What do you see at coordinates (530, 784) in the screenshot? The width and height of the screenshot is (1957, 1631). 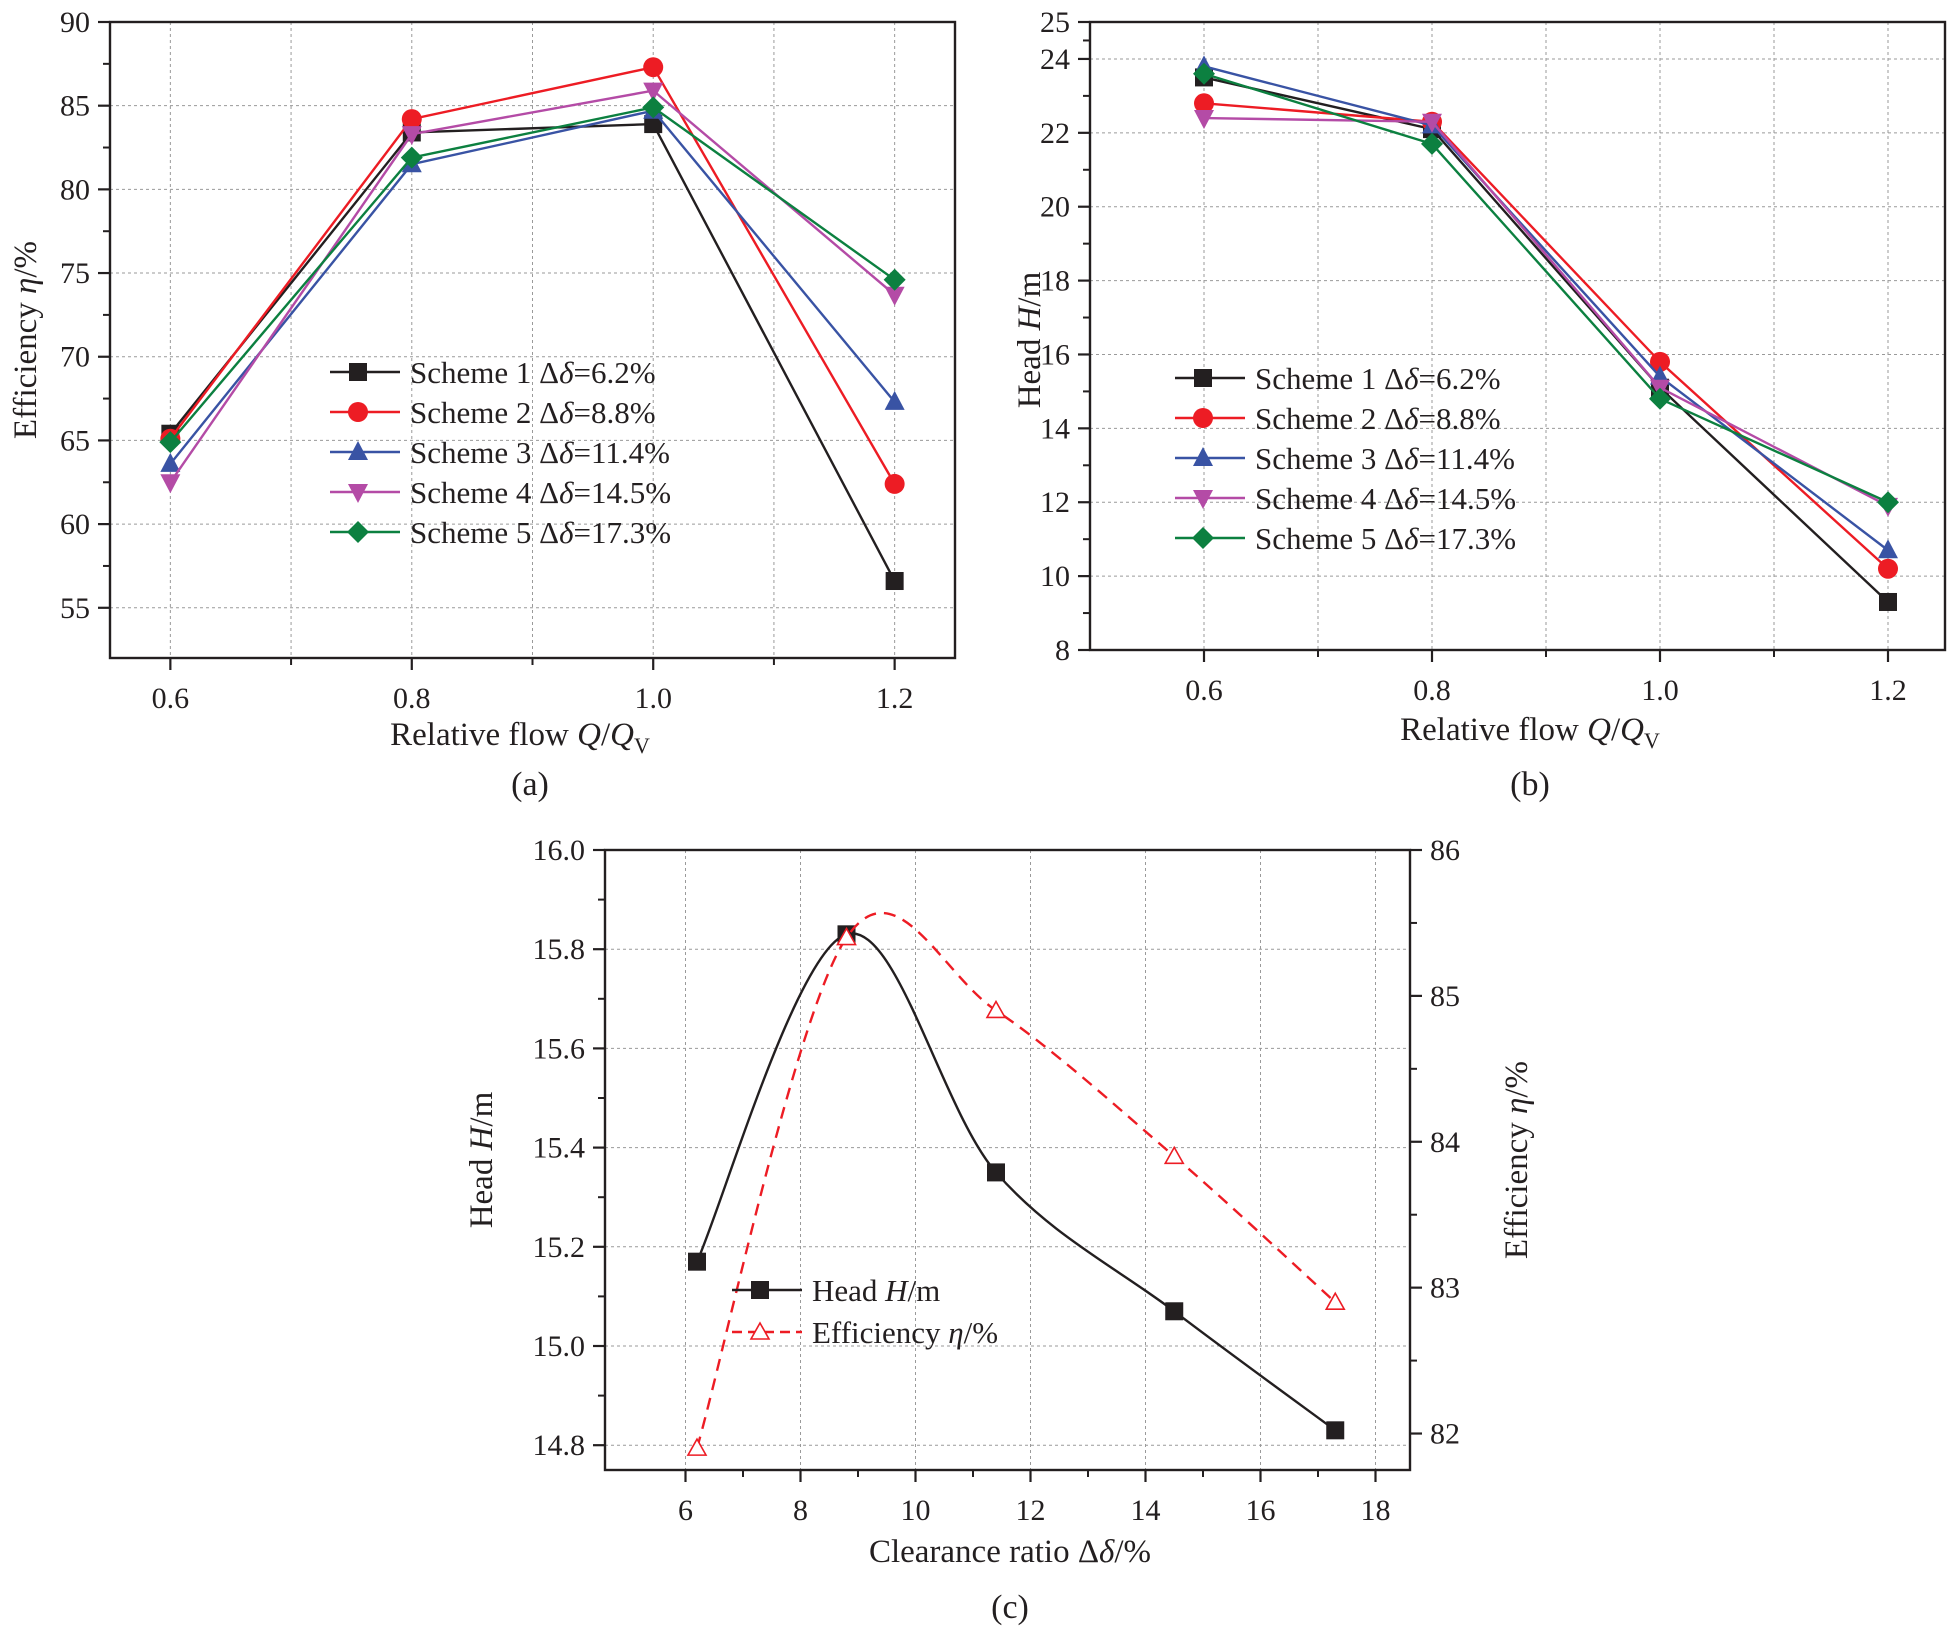 I see `panel-a-label: (a)` at bounding box center [530, 784].